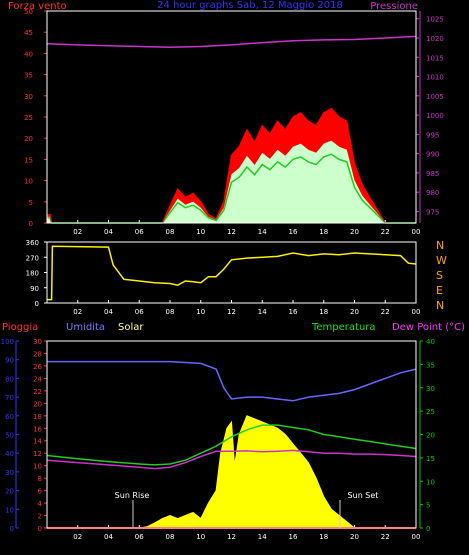  I want to click on solar-label: Solar, so click(131, 327).